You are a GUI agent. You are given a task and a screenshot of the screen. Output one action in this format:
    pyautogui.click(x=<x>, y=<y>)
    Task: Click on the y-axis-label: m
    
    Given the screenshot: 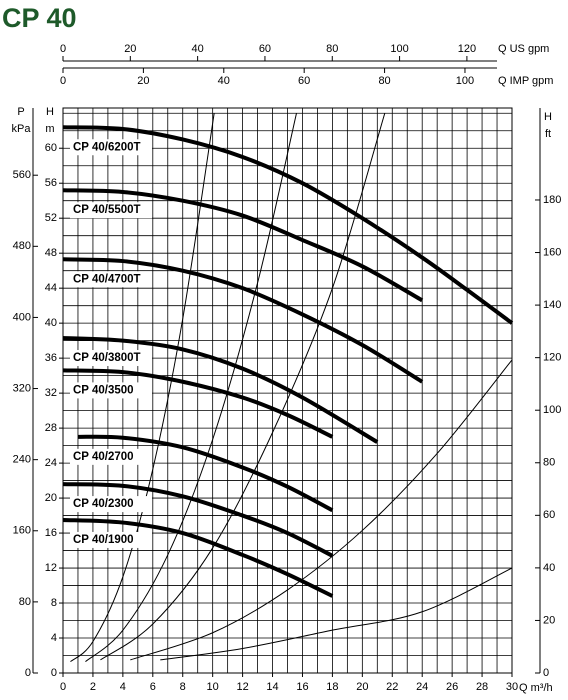 What is the action you would take?
    pyautogui.click(x=49, y=129)
    